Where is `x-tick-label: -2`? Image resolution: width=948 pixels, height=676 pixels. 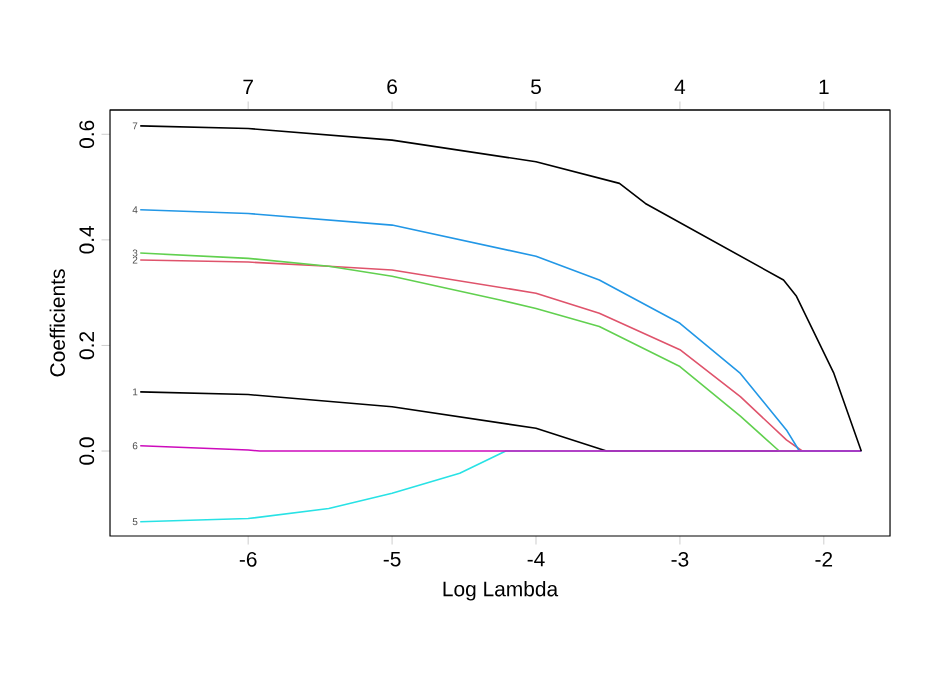 x-tick-label: -2 is located at coordinates (824, 559).